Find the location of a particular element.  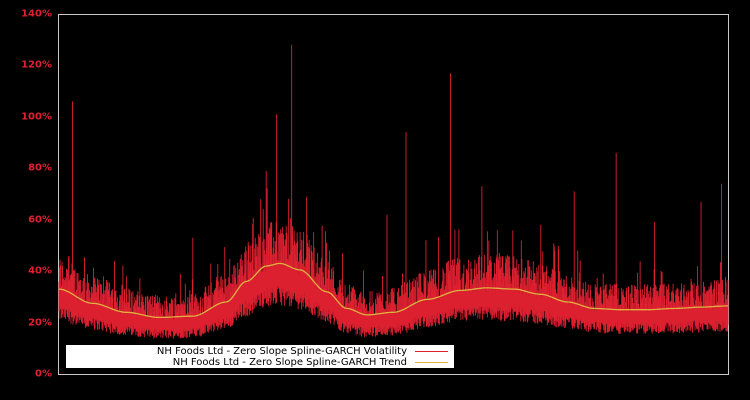

y-tick-label: 60% is located at coordinates (40, 220).